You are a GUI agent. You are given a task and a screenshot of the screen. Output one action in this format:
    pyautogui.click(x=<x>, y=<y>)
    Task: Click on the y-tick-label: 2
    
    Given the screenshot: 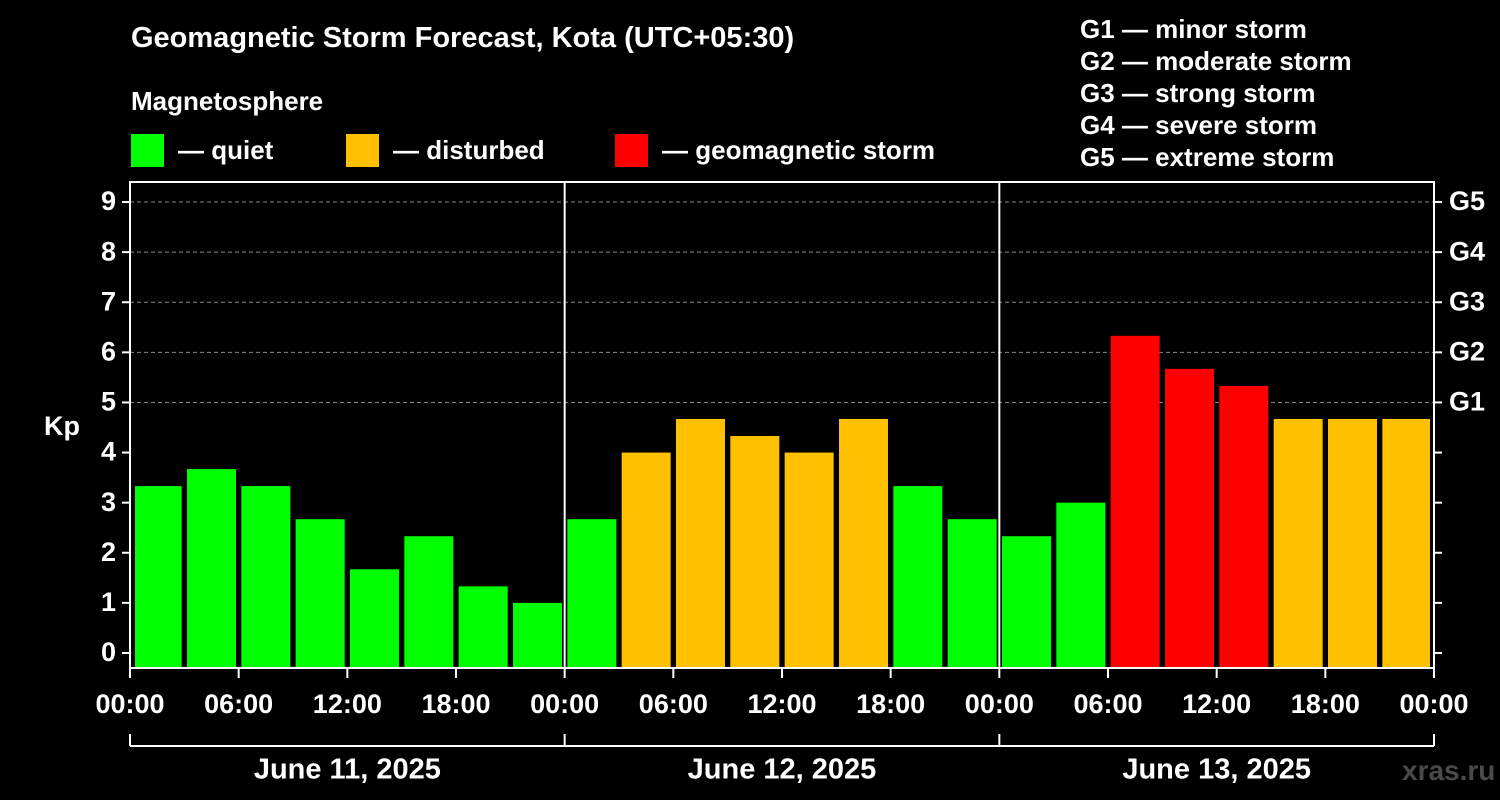 What is the action you would take?
    pyautogui.click(x=108, y=552)
    